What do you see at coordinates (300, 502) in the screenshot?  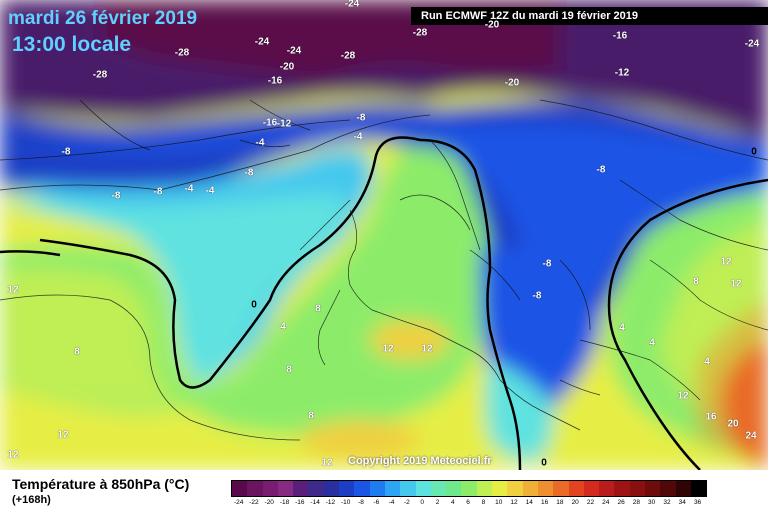 I see `scale-tick-label: -16` at bounding box center [300, 502].